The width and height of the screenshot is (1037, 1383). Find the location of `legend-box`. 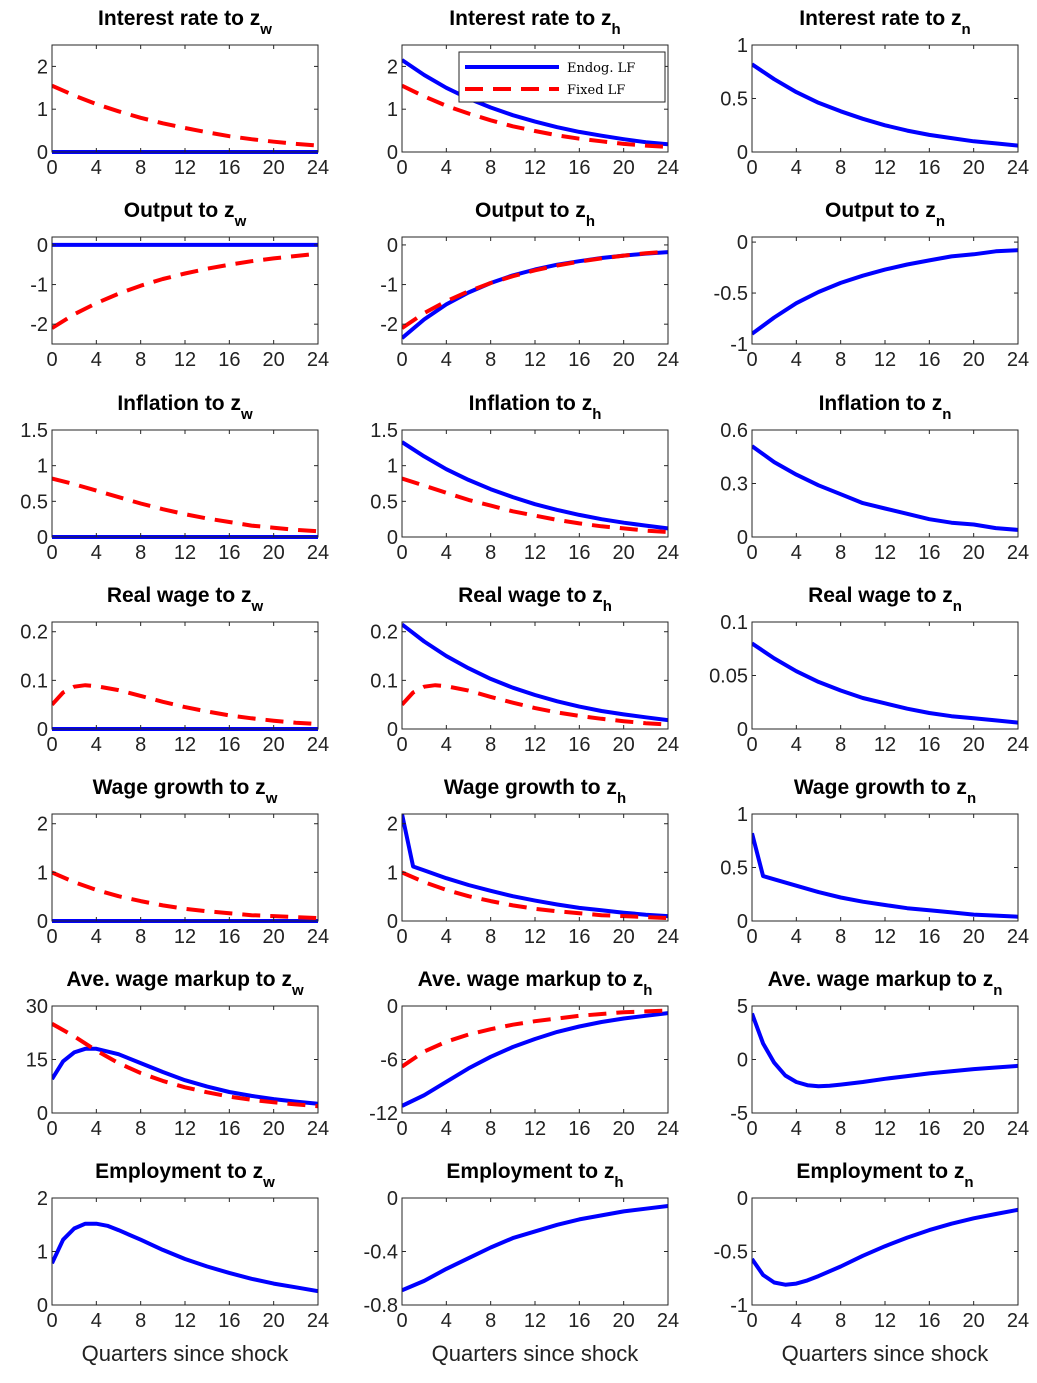

legend-box is located at coordinates (562, 77).